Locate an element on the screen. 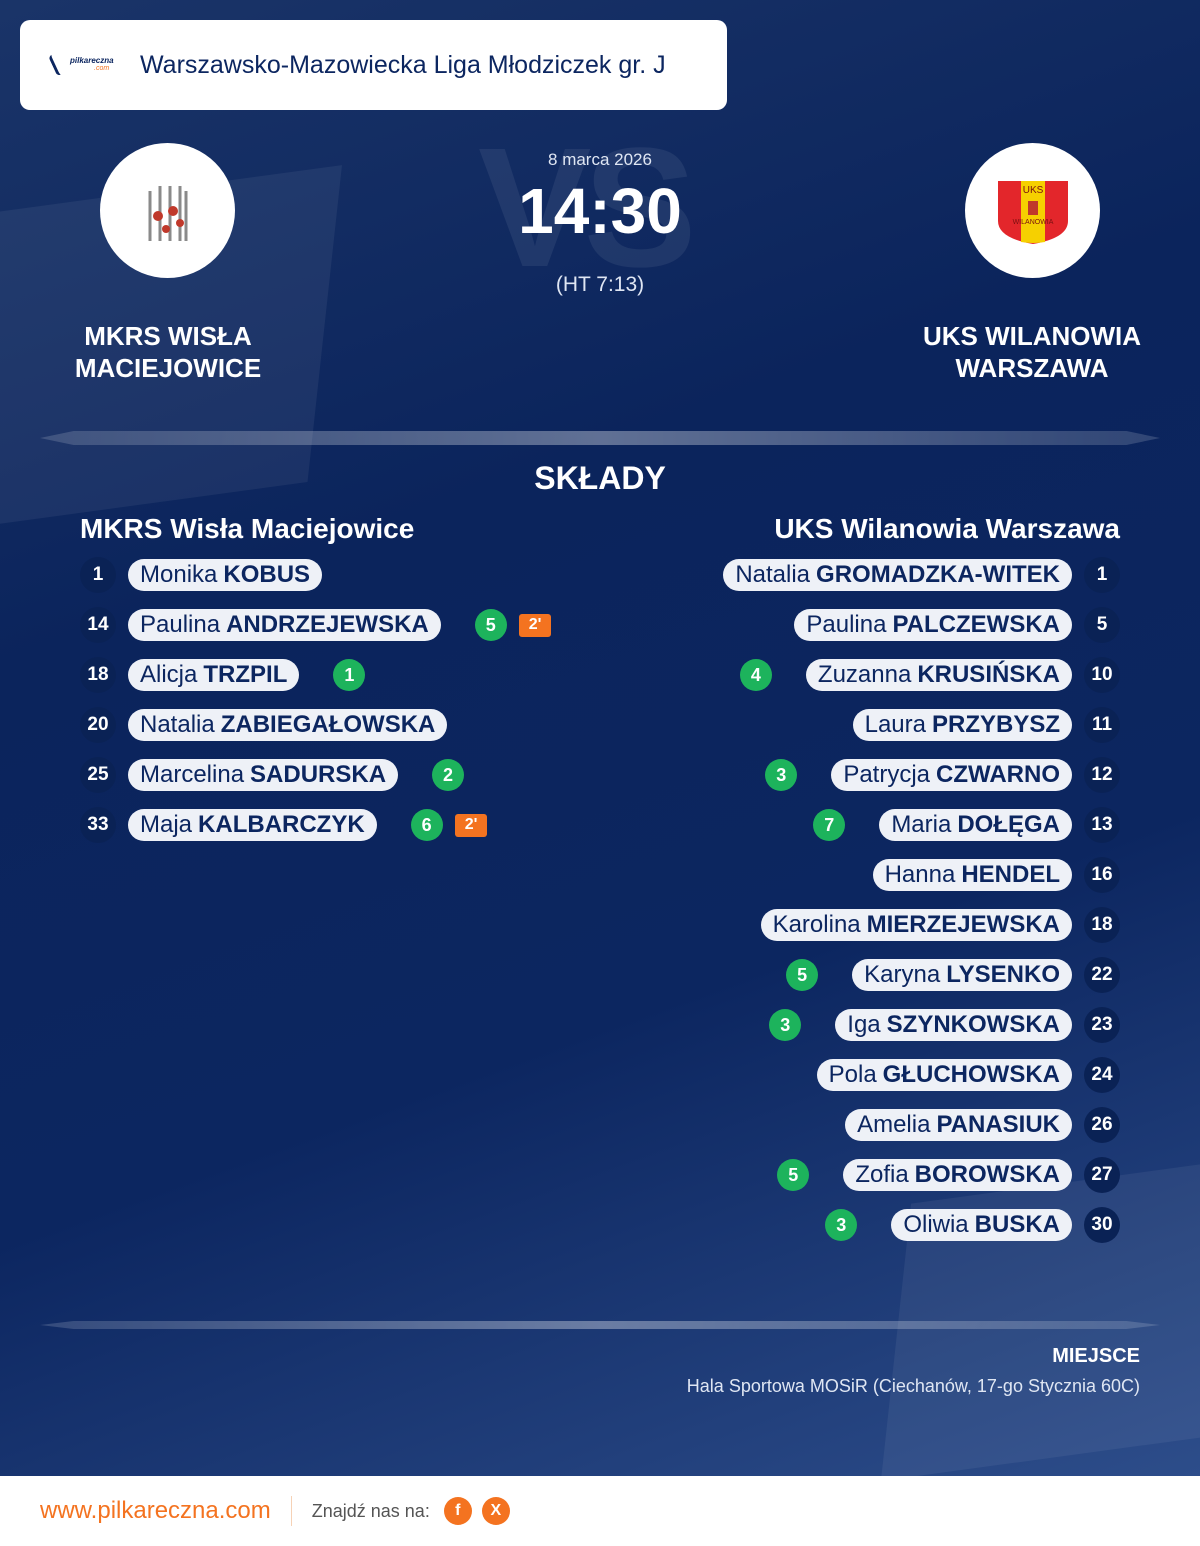  player-row: 33 Maja KALBARCZYK 6 2' is located at coordinates (284, 825).